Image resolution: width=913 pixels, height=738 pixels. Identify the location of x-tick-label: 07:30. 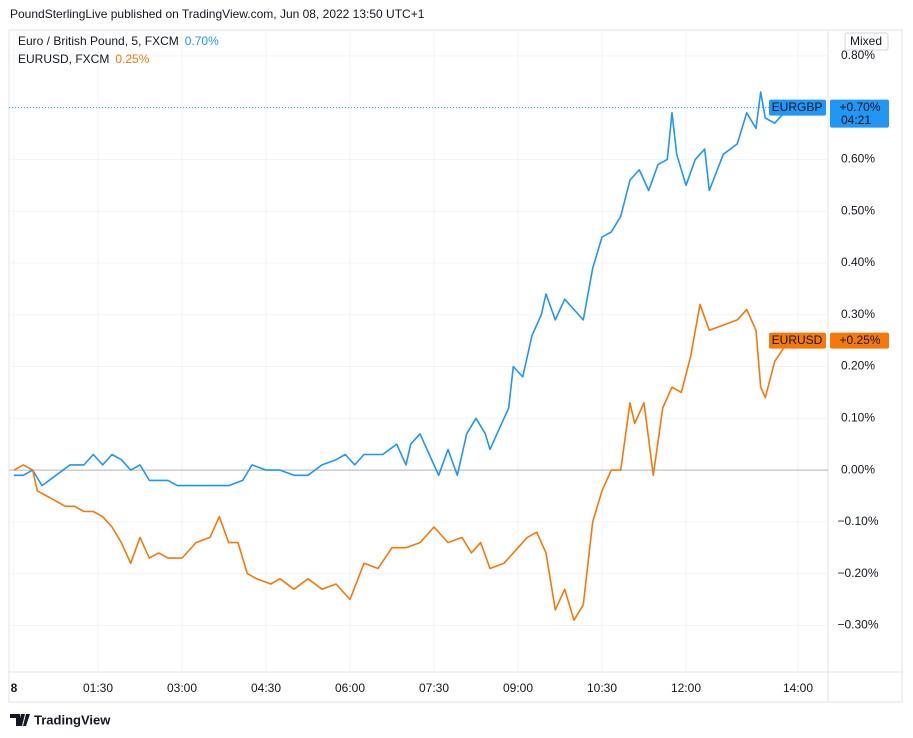
(434, 688).